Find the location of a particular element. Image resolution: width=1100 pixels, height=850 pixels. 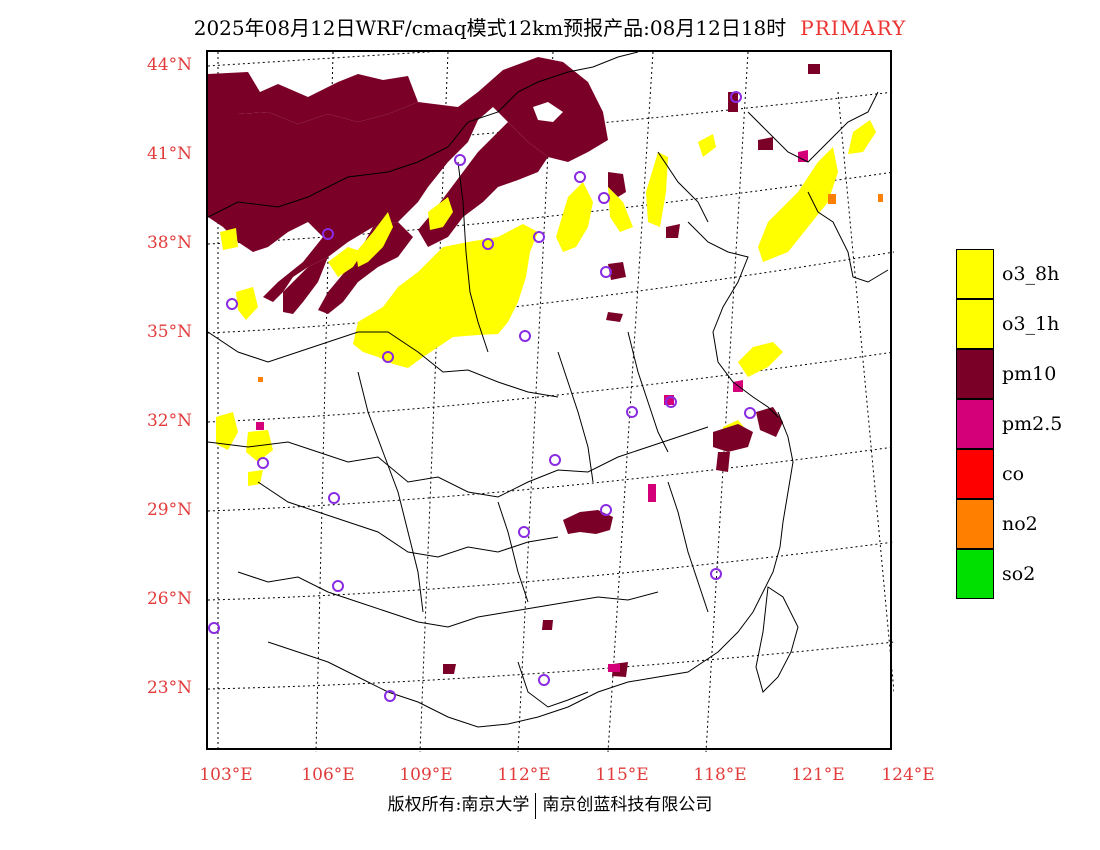

copyright-owner: 版权所有:南京大学 is located at coordinates (458, 805).